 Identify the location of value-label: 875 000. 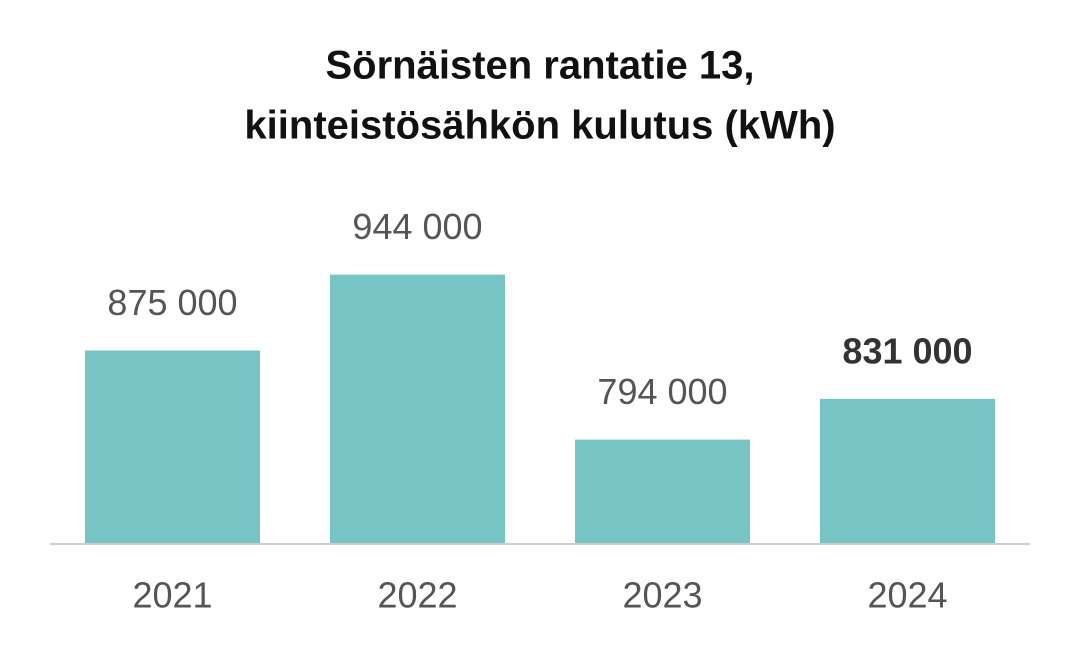
(172, 302).